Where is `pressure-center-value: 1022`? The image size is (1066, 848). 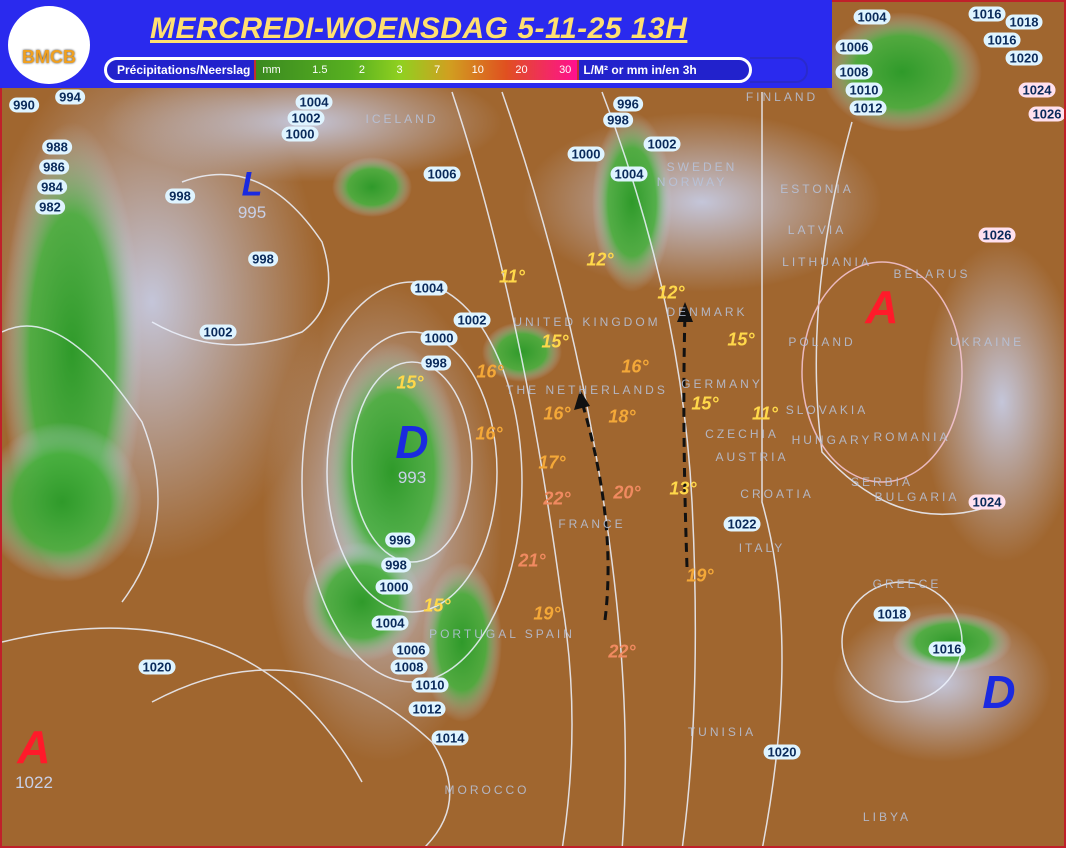
pressure-center-value: 1022 is located at coordinates (34, 782).